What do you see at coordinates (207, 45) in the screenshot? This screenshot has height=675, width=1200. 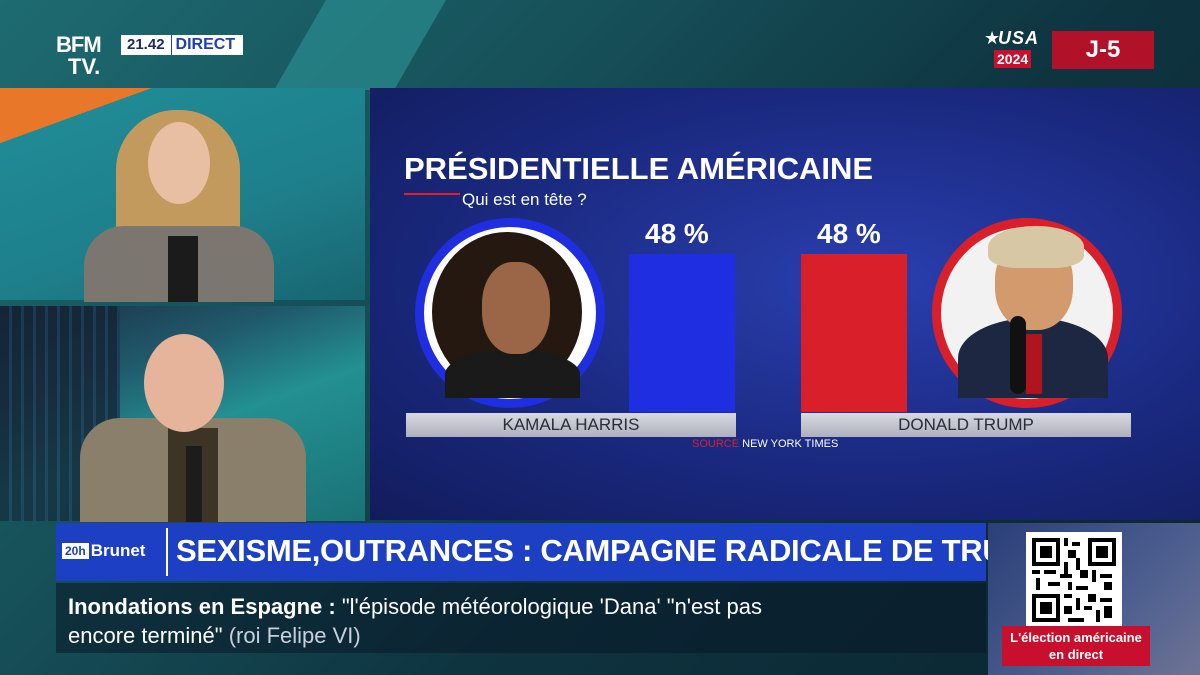 I see `live-label: DIRECT` at bounding box center [207, 45].